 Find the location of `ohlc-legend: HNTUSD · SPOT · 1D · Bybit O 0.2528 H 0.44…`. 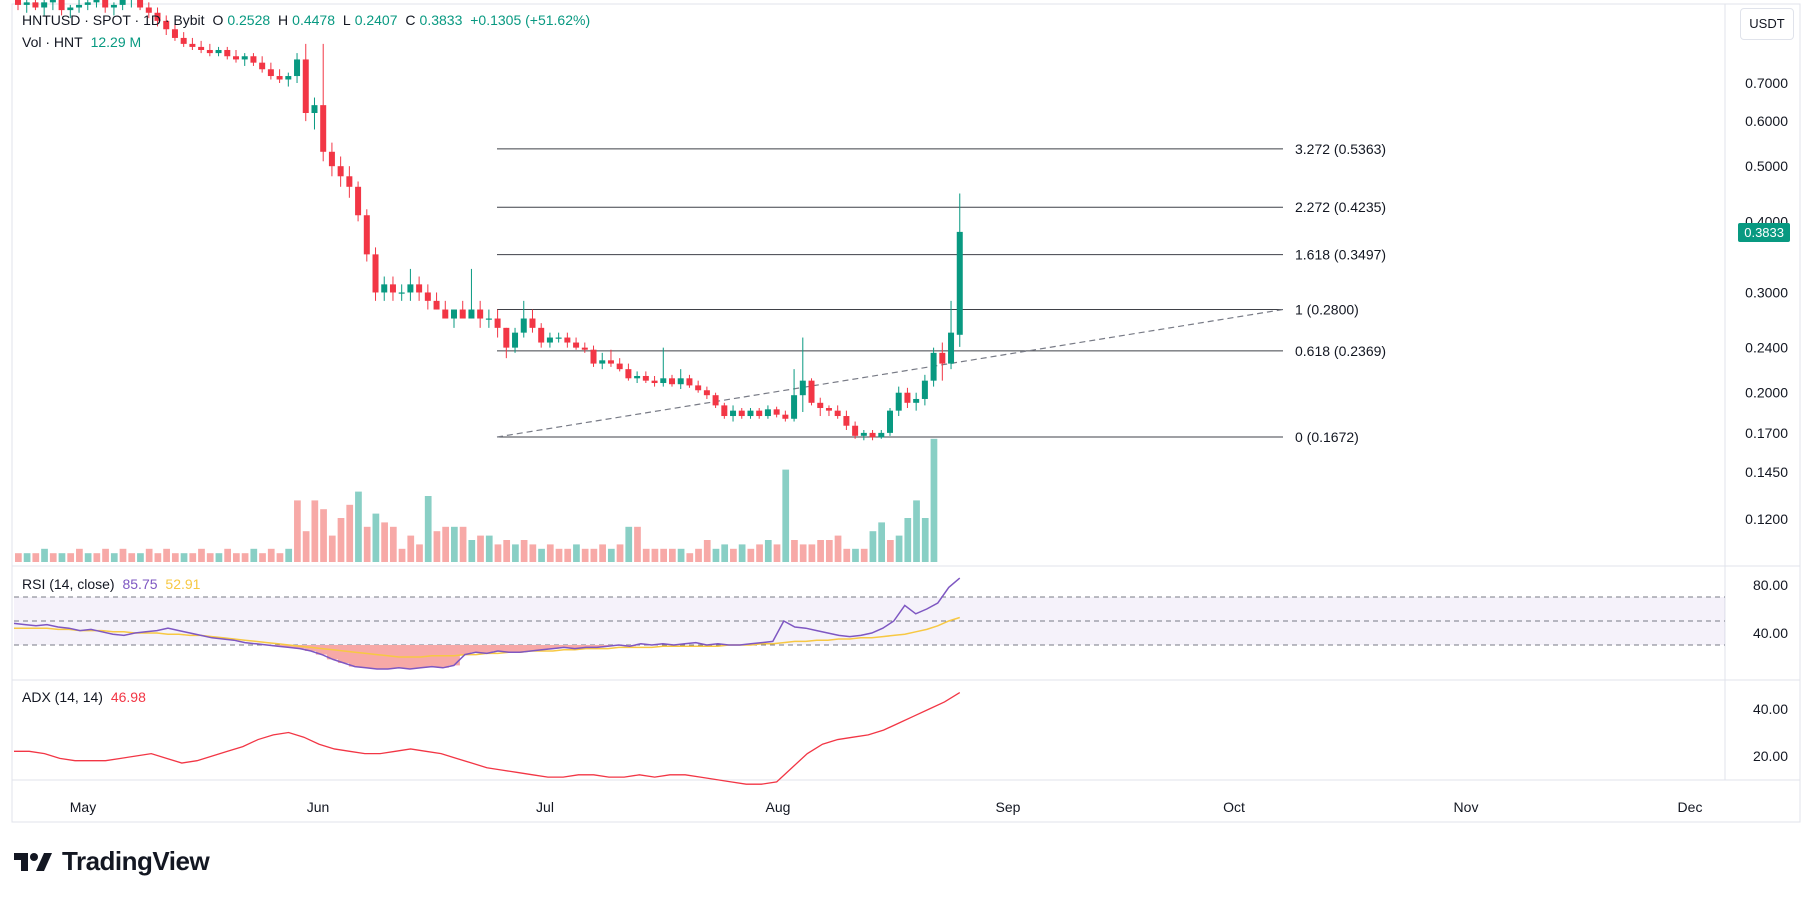

ohlc-legend: HNTUSD · SPOT · 1D · Bybit O 0.2528 H 0.44… is located at coordinates (308, 20).